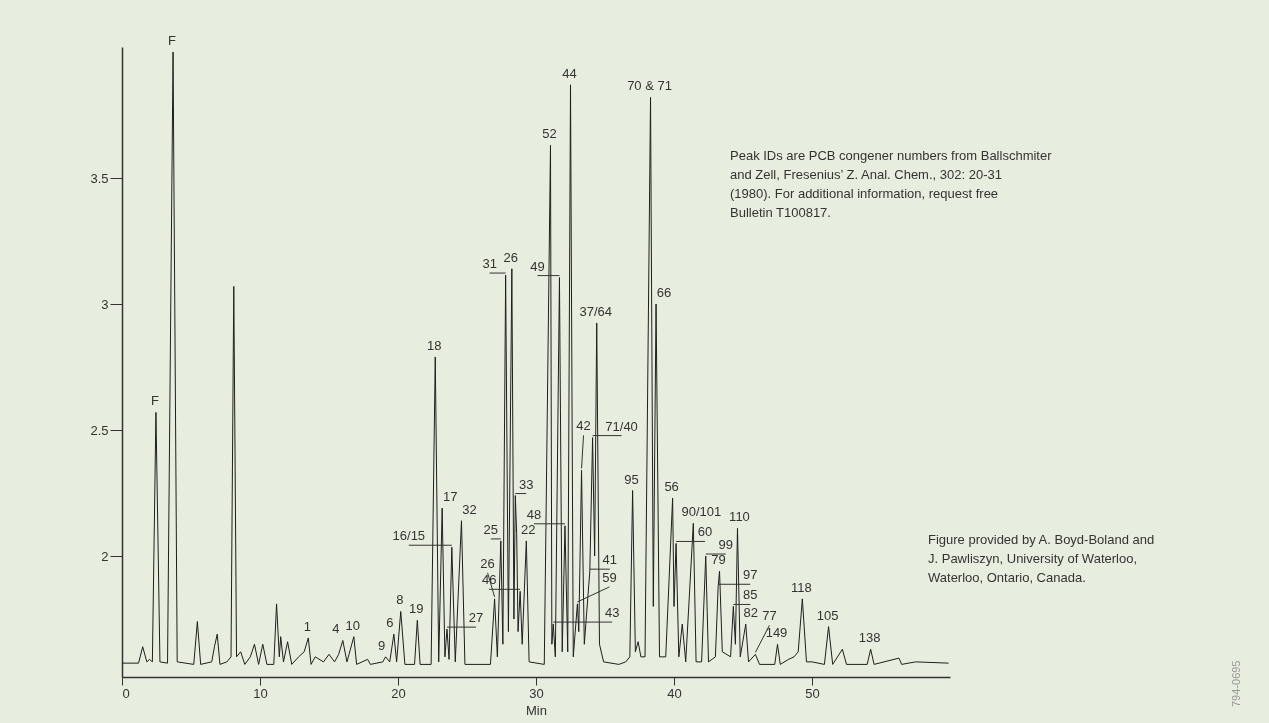 This screenshot has height=723, width=1269. What do you see at coordinates (671, 487) in the screenshot?
I see `annotation: 56` at bounding box center [671, 487].